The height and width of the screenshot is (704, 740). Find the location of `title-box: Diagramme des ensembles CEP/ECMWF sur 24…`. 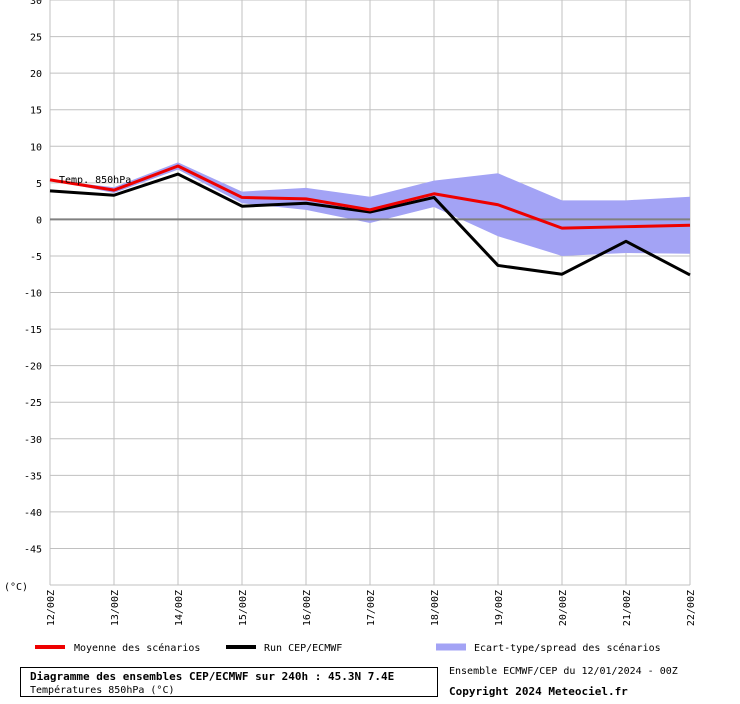

title-box: Diagramme des ensembles CEP/ECMWF sur 24… is located at coordinates (229, 682).